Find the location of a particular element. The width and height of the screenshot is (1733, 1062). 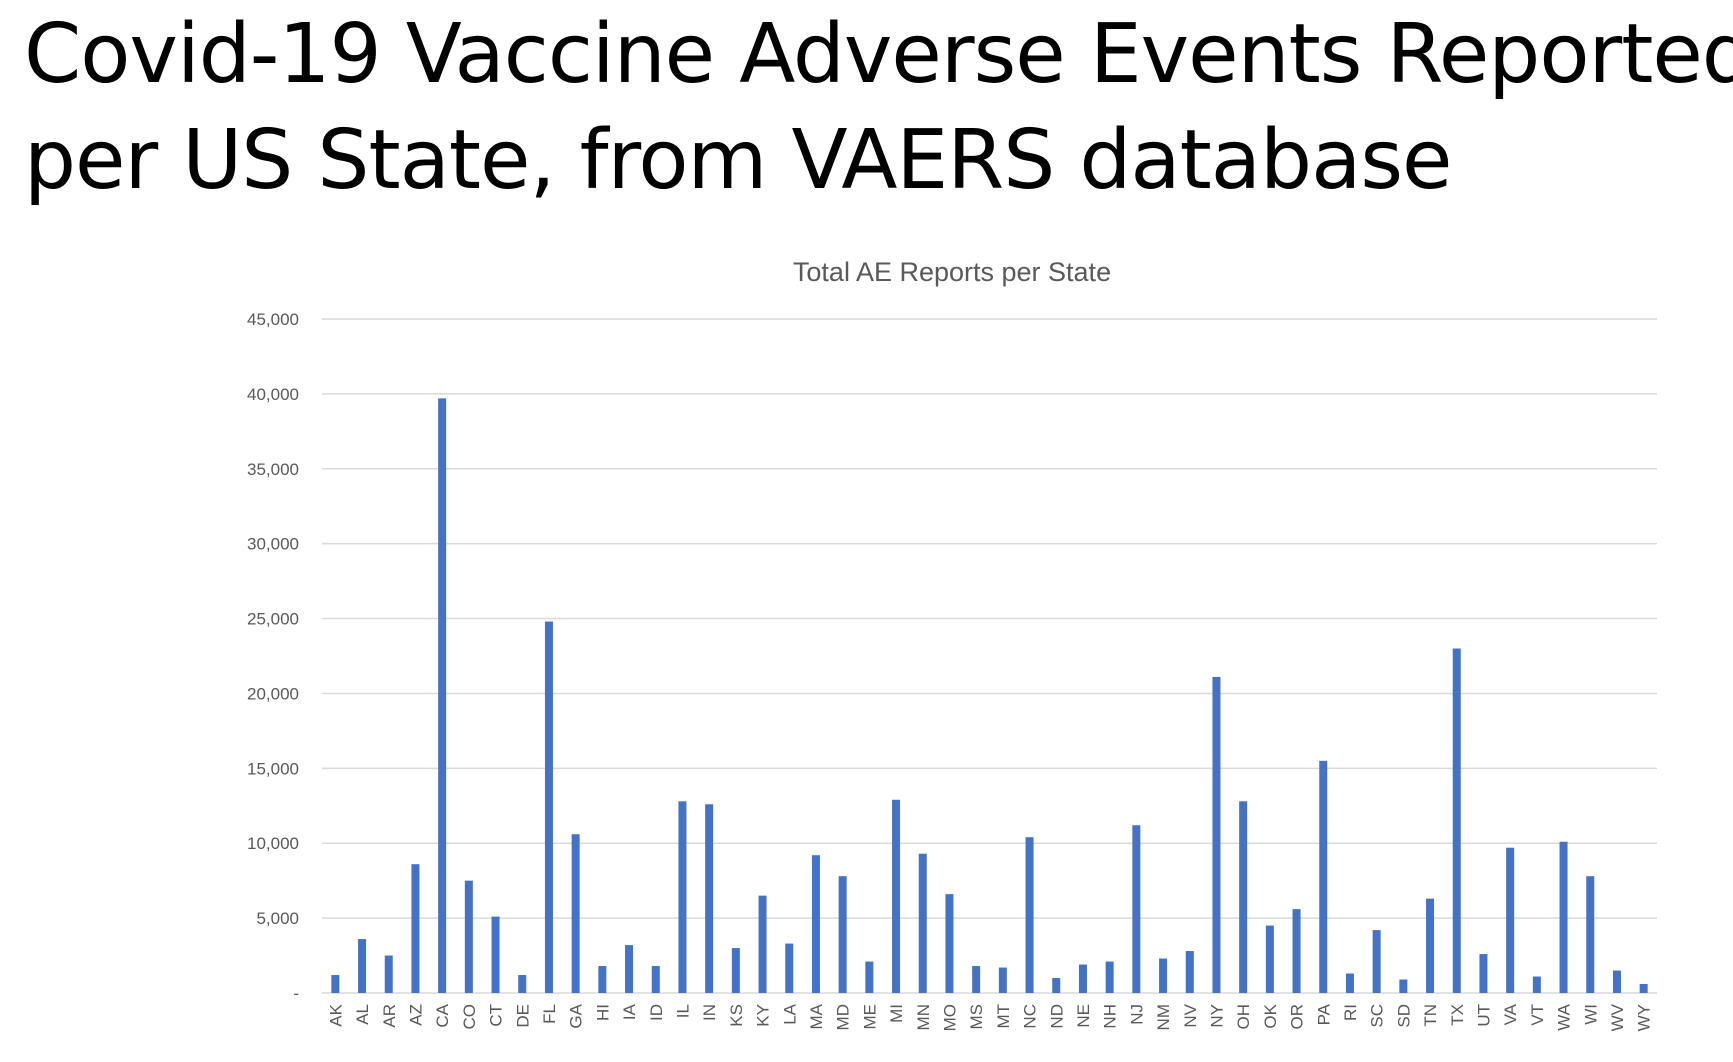

y-tick-label: 40,000 is located at coordinates (273, 394).